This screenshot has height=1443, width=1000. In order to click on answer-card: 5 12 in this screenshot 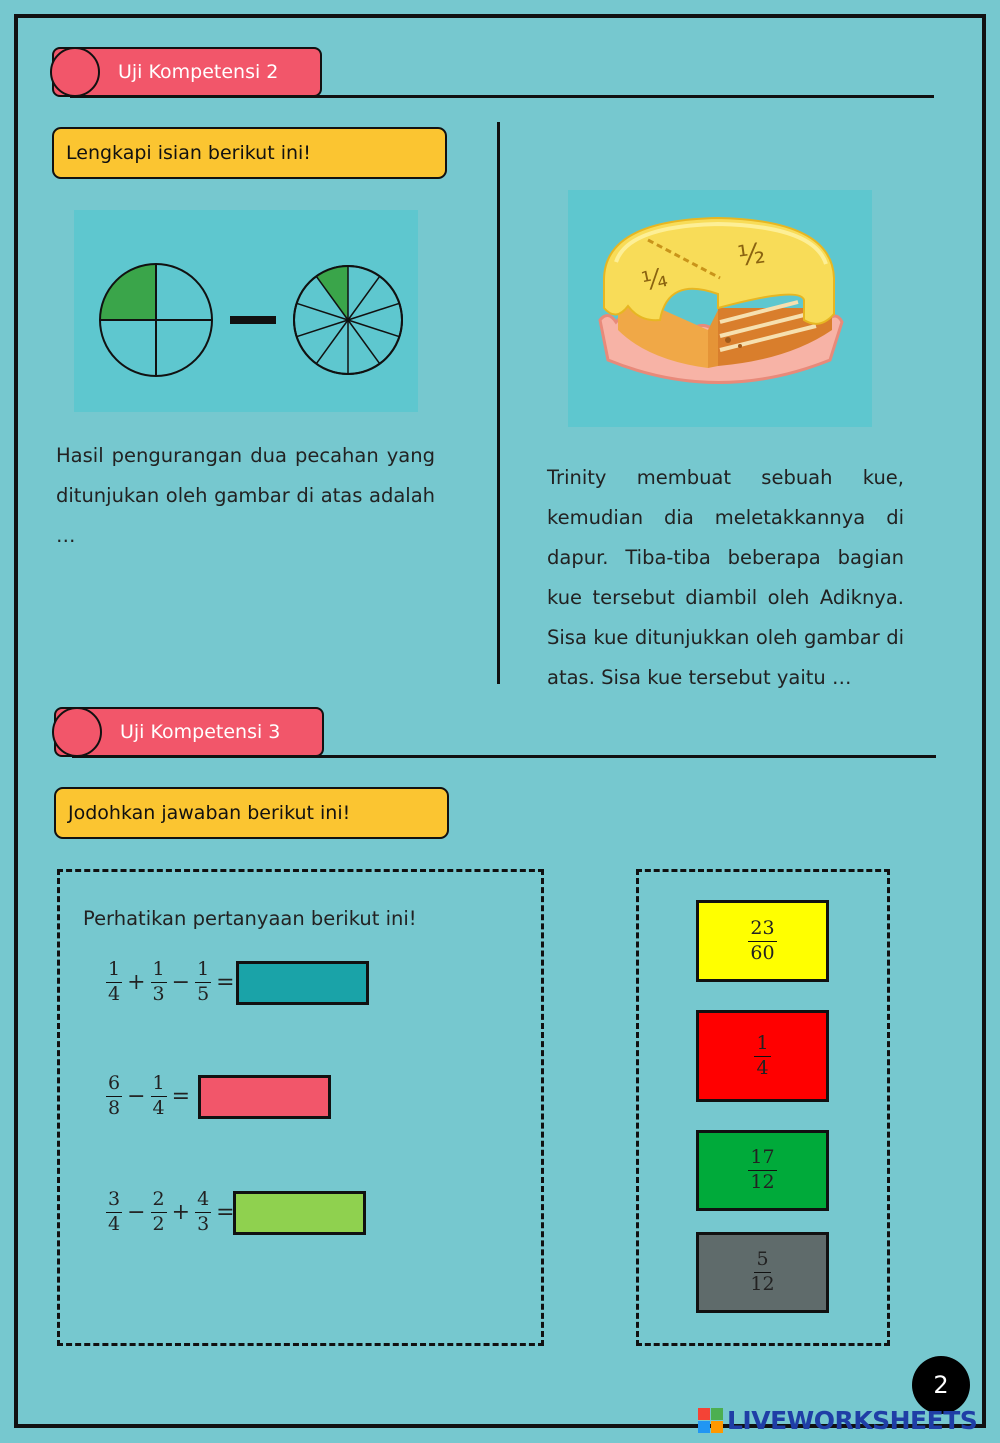, I will do `click(762, 1272)`.